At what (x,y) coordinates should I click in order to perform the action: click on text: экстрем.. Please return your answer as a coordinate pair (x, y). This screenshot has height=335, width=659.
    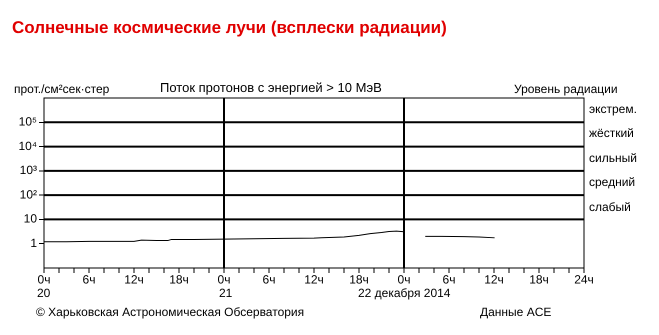
    Looking at the image, I should click on (613, 109).